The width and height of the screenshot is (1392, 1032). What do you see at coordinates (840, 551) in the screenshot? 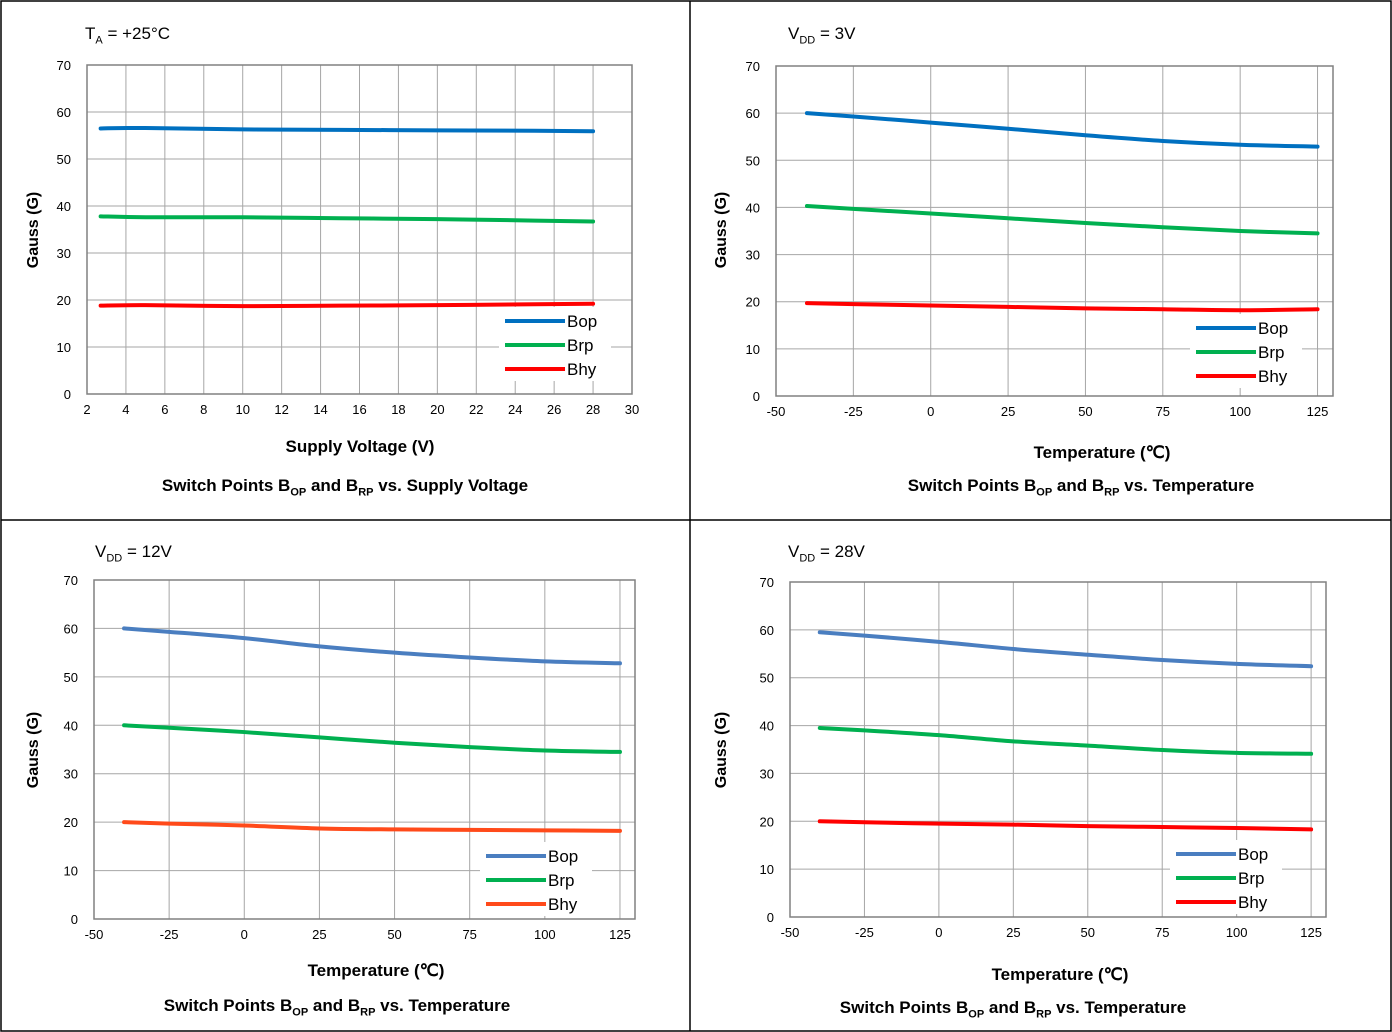
I see `condition-value: = 28V` at bounding box center [840, 551].